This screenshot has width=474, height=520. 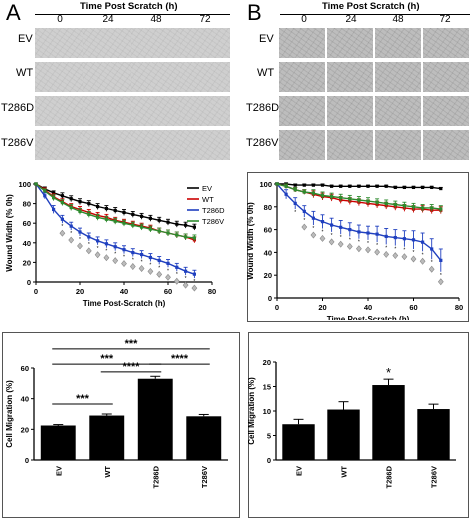 I want to click on legend-label-t286v: T286V, so click(x=213, y=221).